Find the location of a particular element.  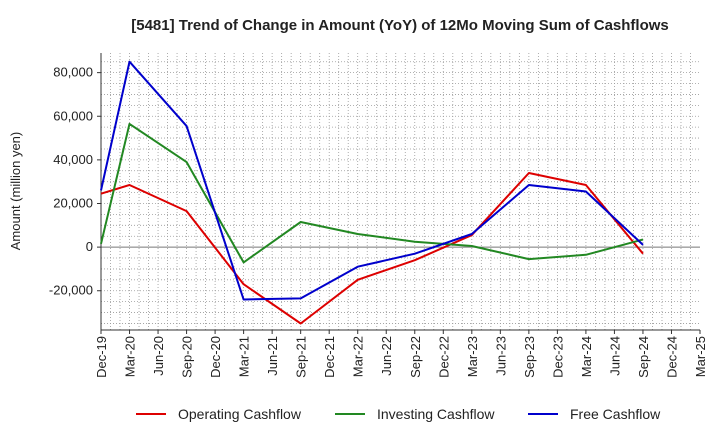

x-tick-label: Jun-23 is located at coordinates (500, 356).